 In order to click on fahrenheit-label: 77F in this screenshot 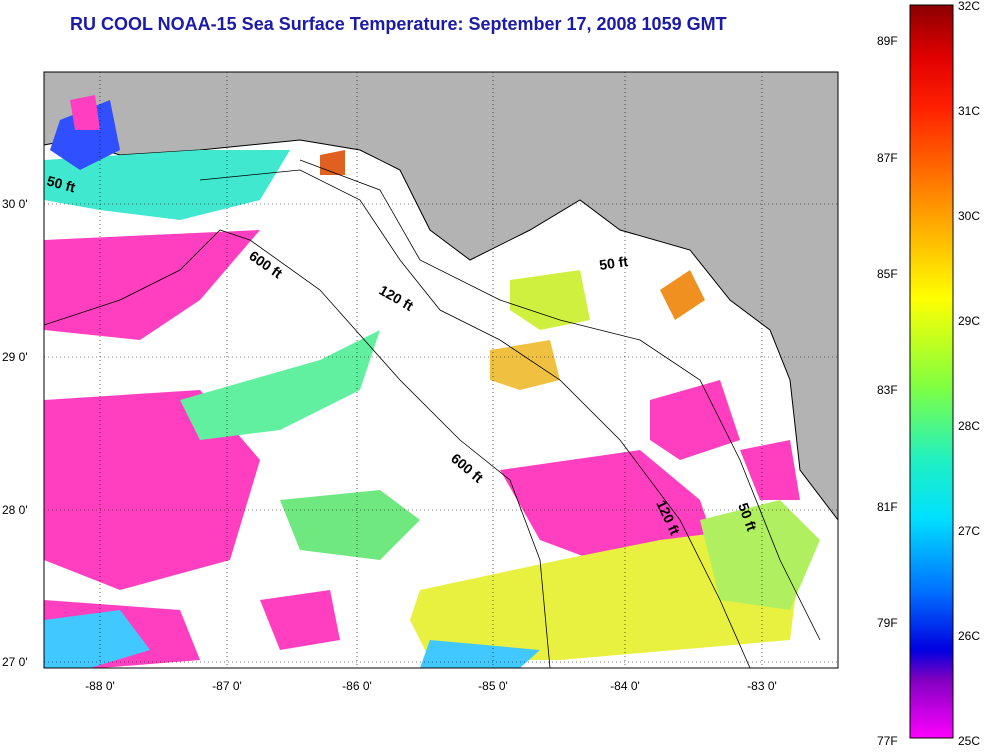, I will do `click(887, 741)`.